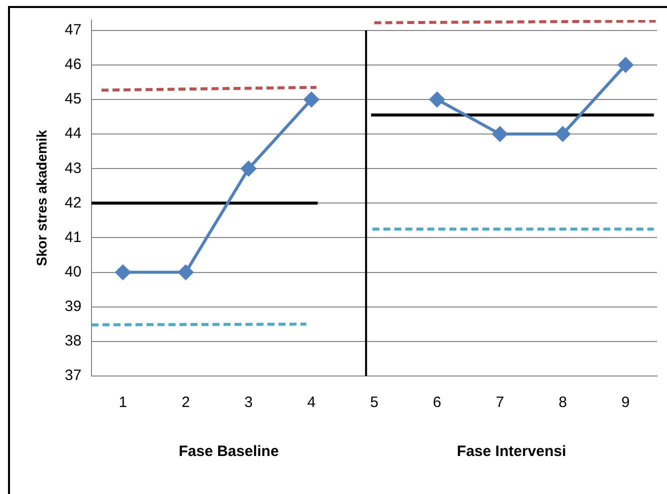 The image size is (667, 494). I want to click on y-tick-label: 37, so click(73, 375).